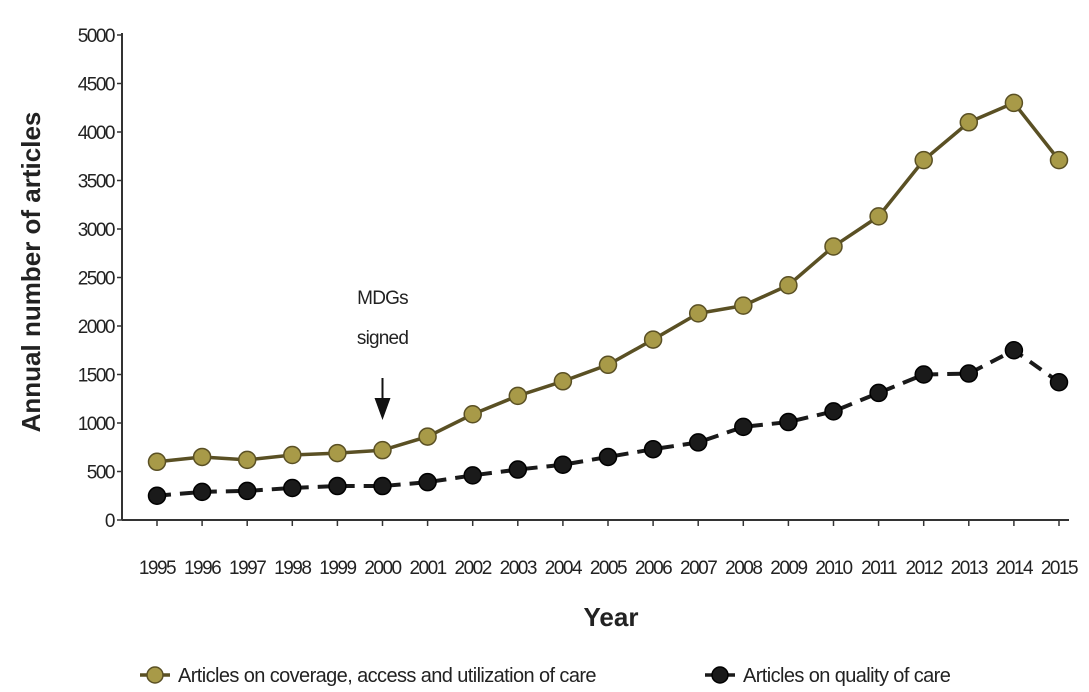 The width and height of the screenshot is (1089, 692). I want to click on x-axis-title: Year, so click(611, 617).